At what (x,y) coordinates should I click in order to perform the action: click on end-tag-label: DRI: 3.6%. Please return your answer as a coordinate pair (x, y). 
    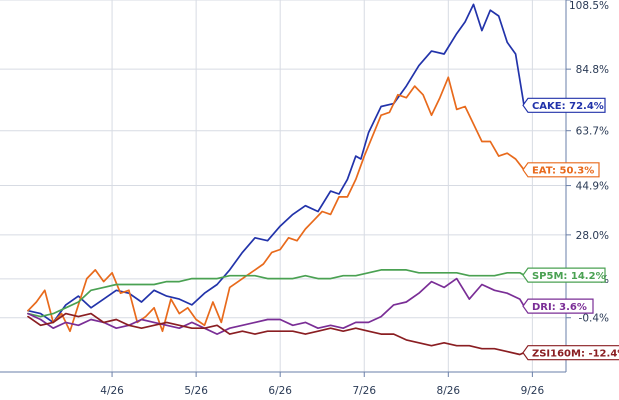
    Looking at the image, I should click on (559, 307).